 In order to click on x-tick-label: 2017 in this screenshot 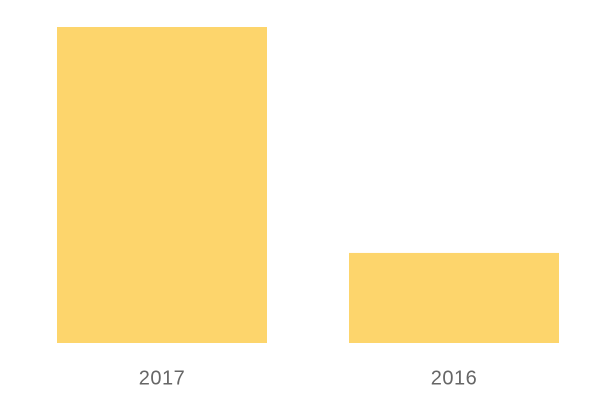, I will do `click(162, 378)`.